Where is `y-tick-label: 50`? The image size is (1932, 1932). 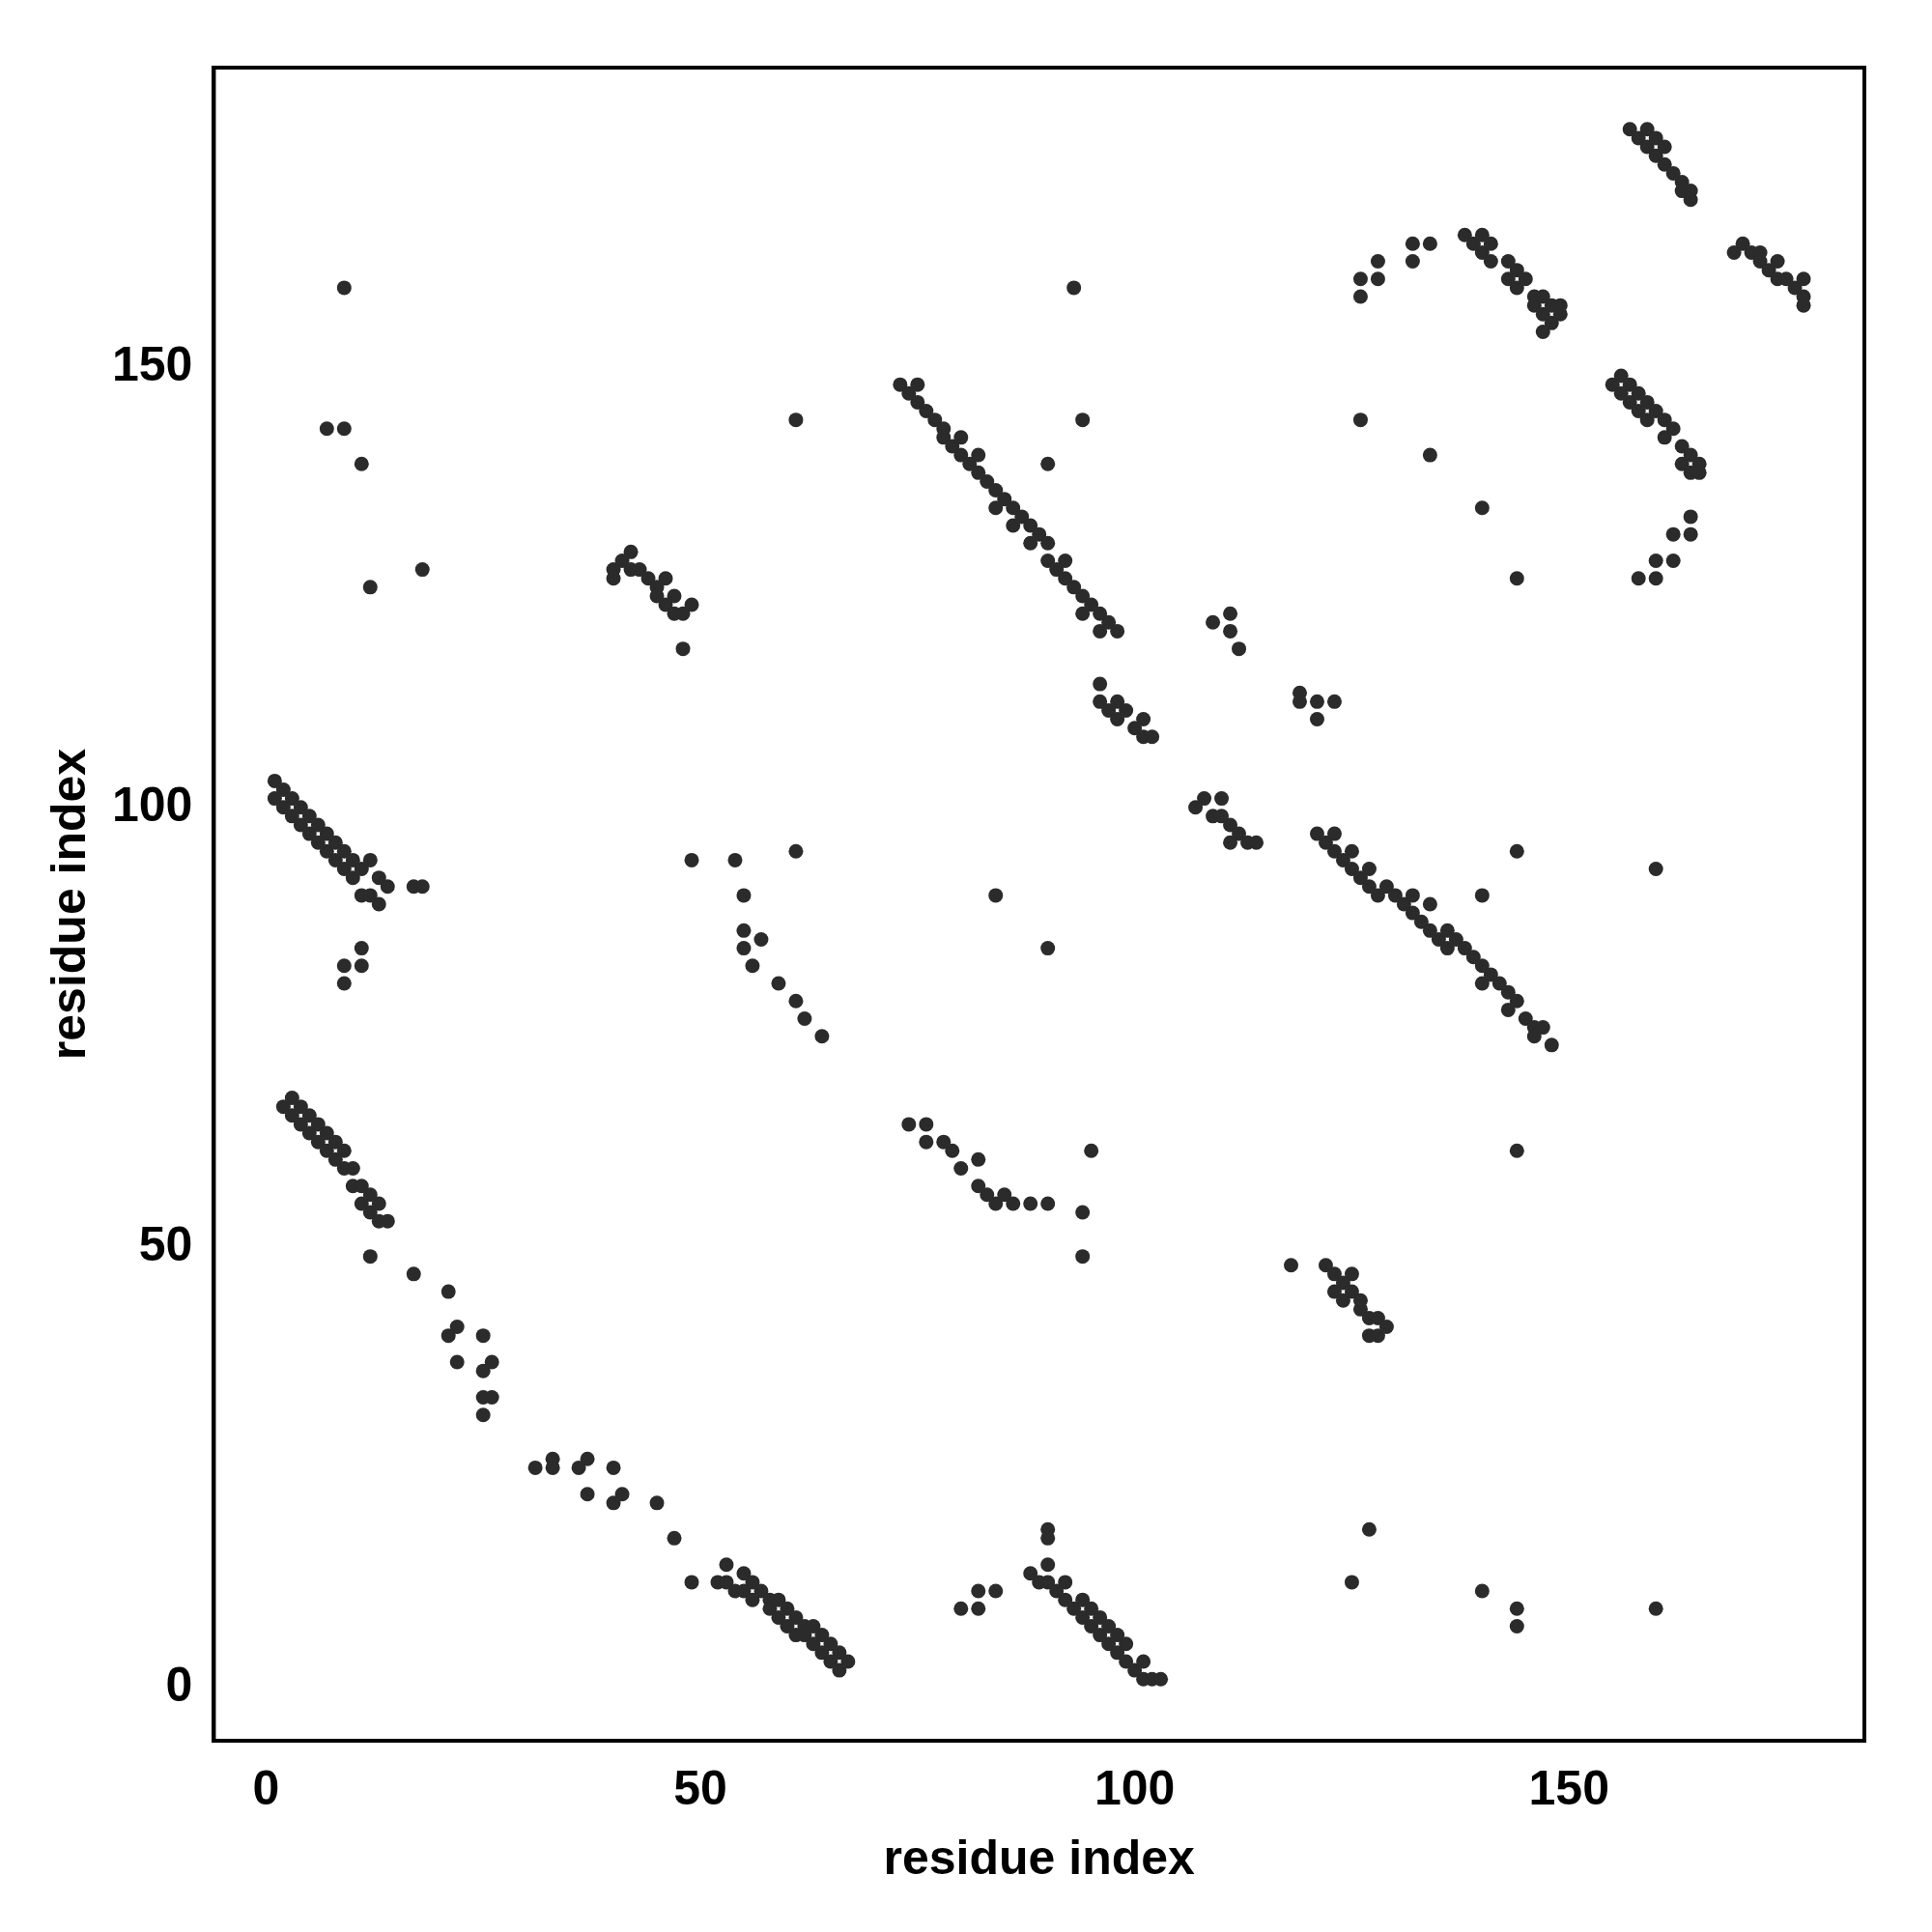
y-tick-label: 50 is located at coordinates (165, 1244).